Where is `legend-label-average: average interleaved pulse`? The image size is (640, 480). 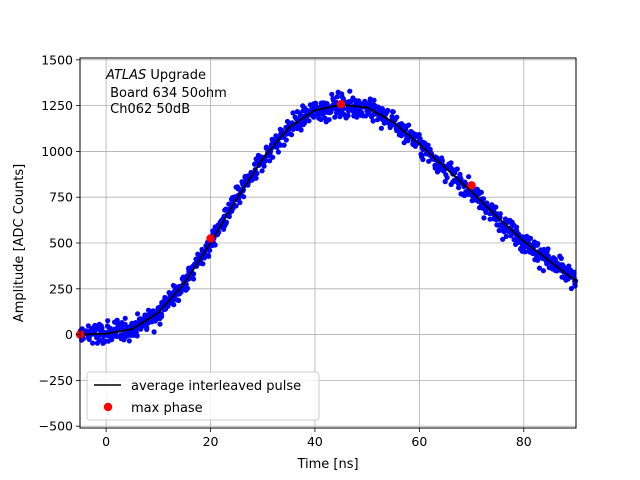
legend-label-average: average interleaved pulse is located at coordinates (216, 386).